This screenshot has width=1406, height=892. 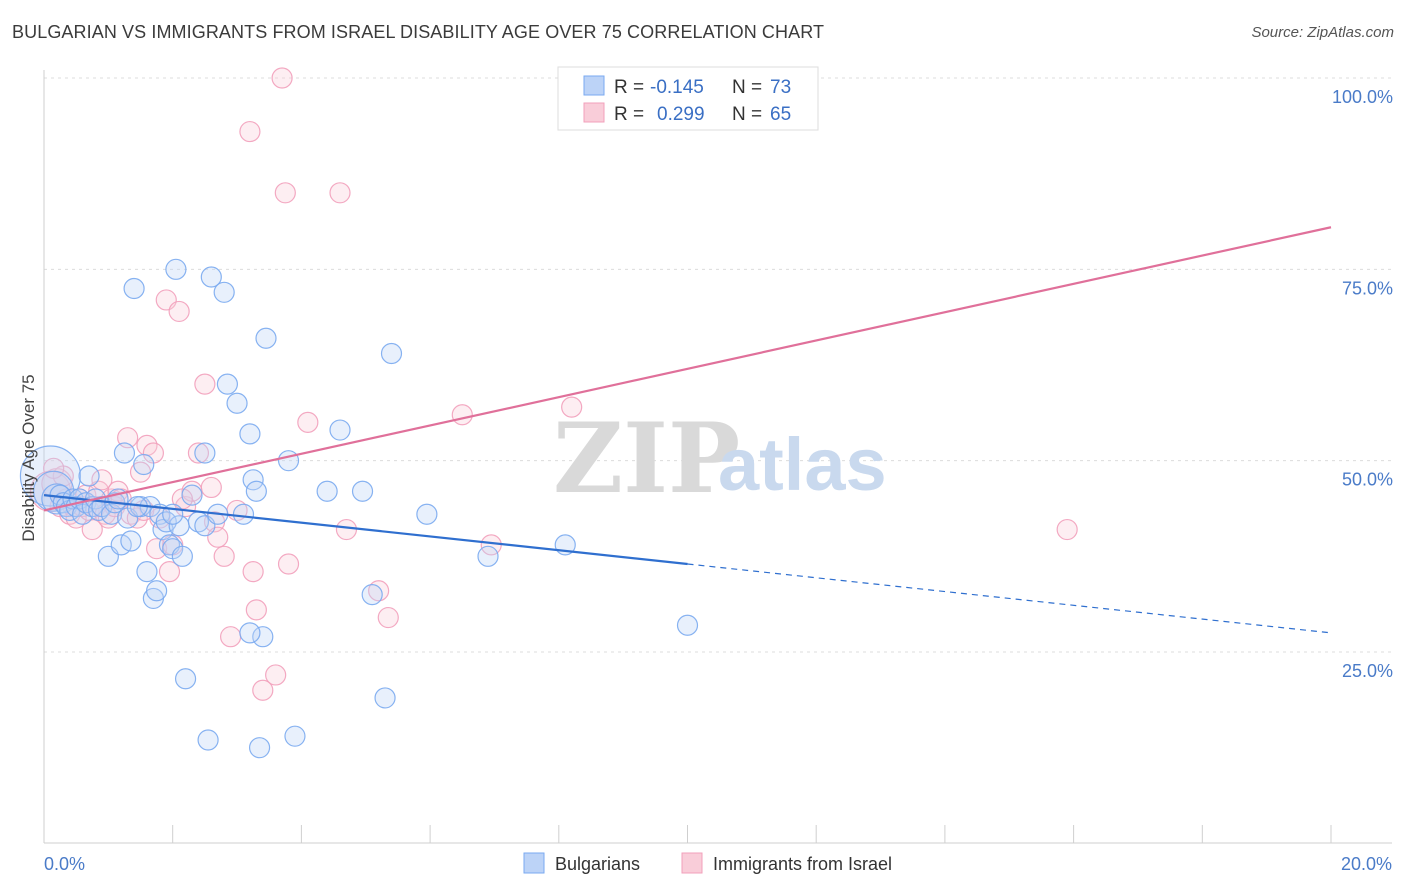 I want to click on legend-n-label-1: N =, so click(x=747, y=87).